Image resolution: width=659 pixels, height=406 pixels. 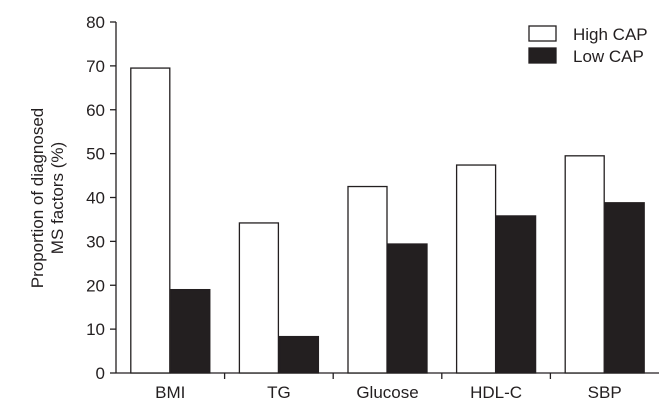 What do you see at coordinates (37, 198) in the screenshot?
I see `y-axis-title-line: Proportion of diagnosed` at bounding box center [37, 198].